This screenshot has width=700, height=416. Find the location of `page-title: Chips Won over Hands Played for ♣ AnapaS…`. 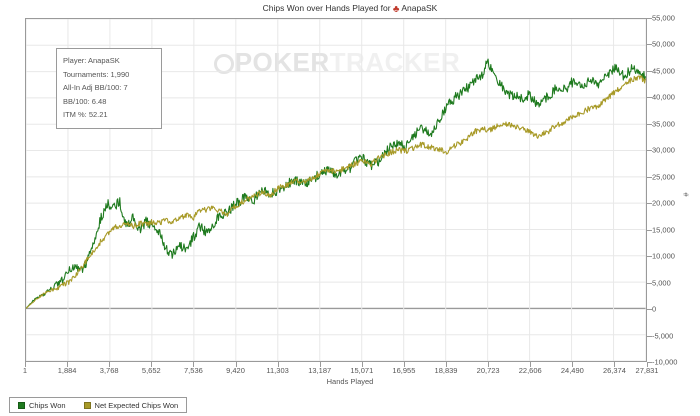

page-title: Chips Won over Hands Played for ♣ AnapaS… is located at coordinates (350, 9).